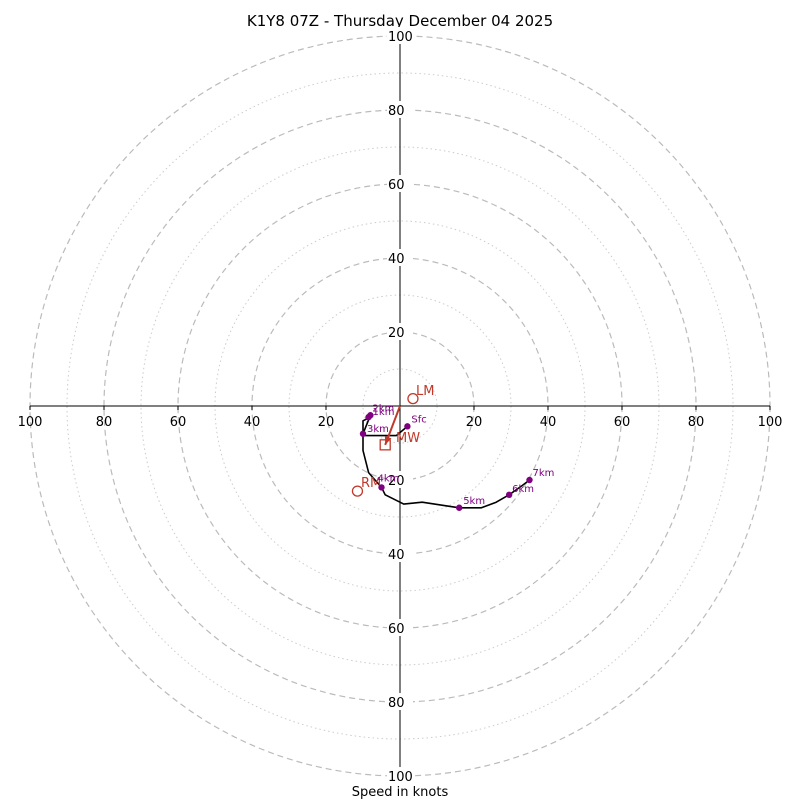 Image resolution: width=800 pixels, height=800 pixels. Describe the element at coordinates (396, 111) in the screenshot. I see `tick-up-80: 80` at that location.